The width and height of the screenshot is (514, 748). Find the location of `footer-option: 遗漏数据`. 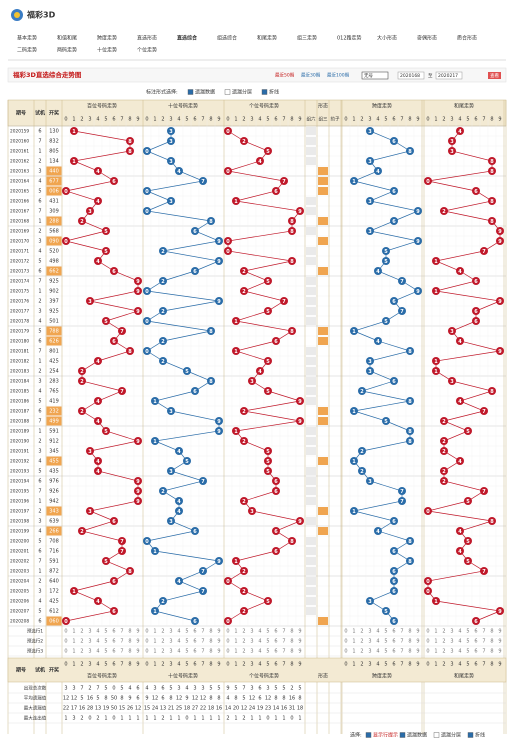

footer-option: 遗漏数据 is located at coordinates (417, 735).